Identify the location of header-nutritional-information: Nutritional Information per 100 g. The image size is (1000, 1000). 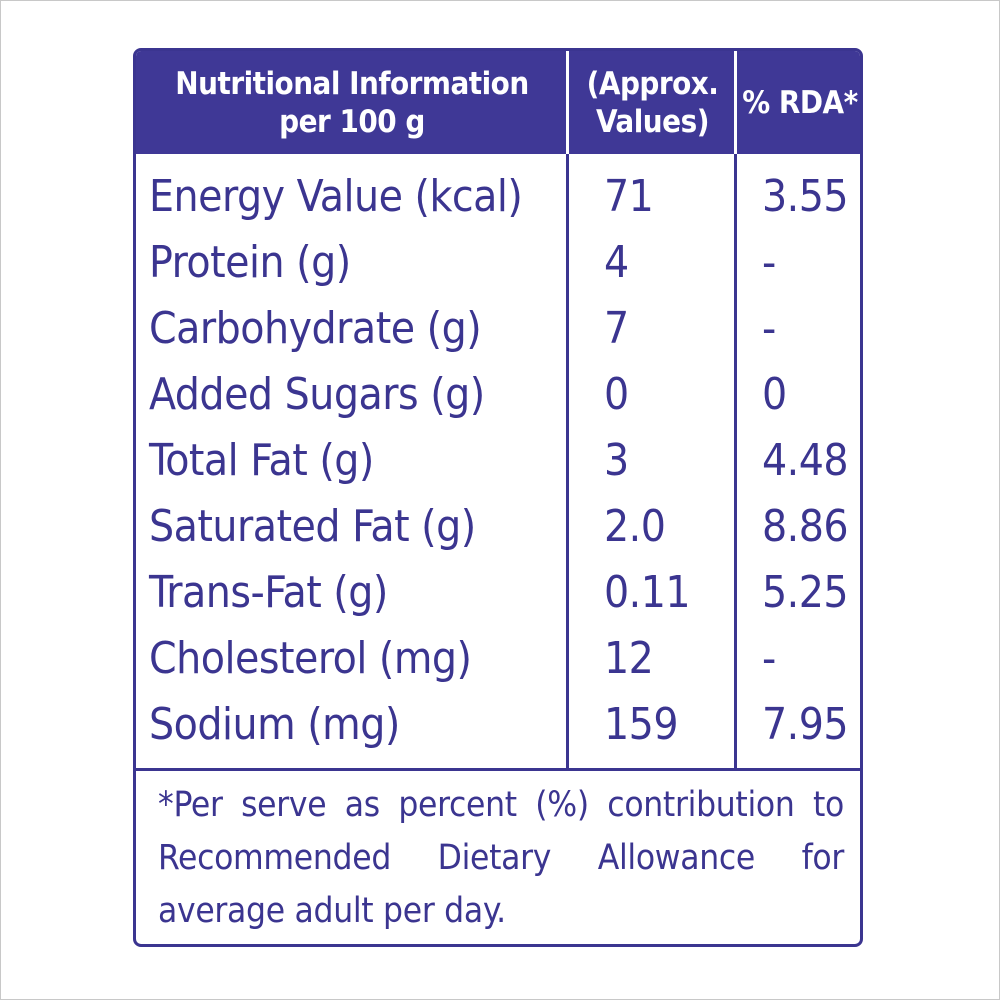
(352, 102).